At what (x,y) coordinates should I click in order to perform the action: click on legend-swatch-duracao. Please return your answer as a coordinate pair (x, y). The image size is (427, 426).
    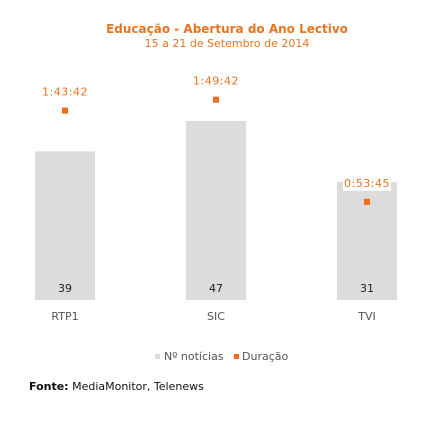
    Looking at the image, I should click on (236, 356).